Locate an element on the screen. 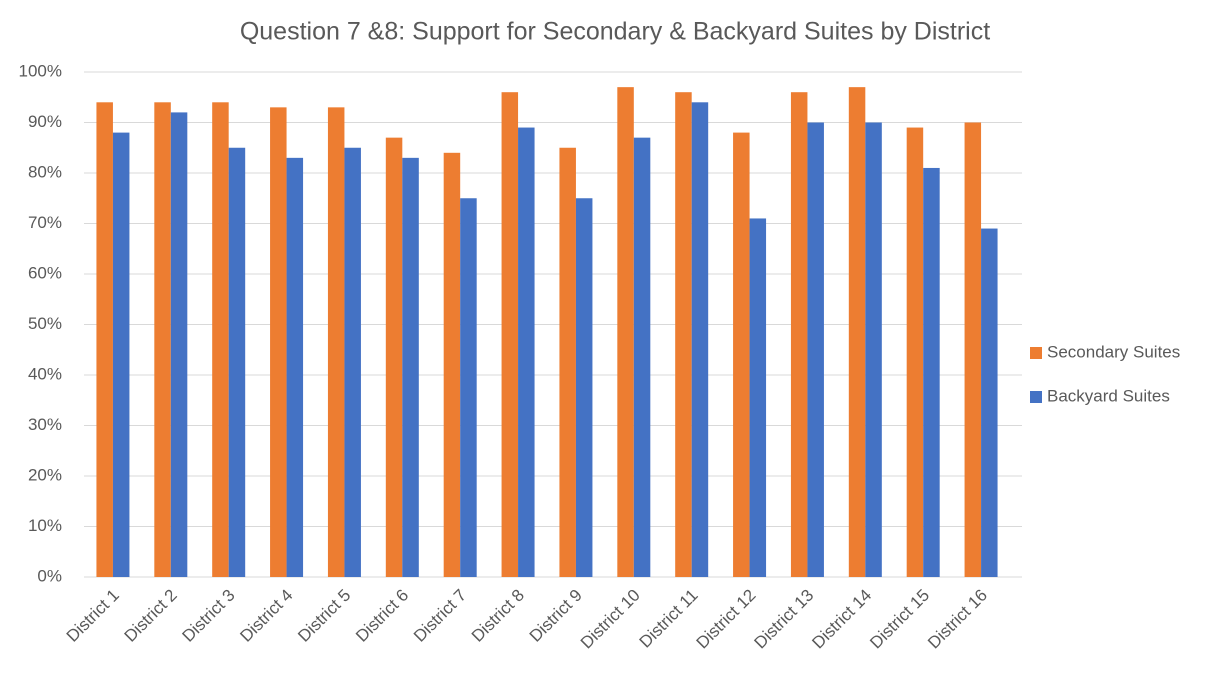 The width and height of the screenshot is (1214, 675). x-tick-label: District 5 is located at coordinates (324, 616).